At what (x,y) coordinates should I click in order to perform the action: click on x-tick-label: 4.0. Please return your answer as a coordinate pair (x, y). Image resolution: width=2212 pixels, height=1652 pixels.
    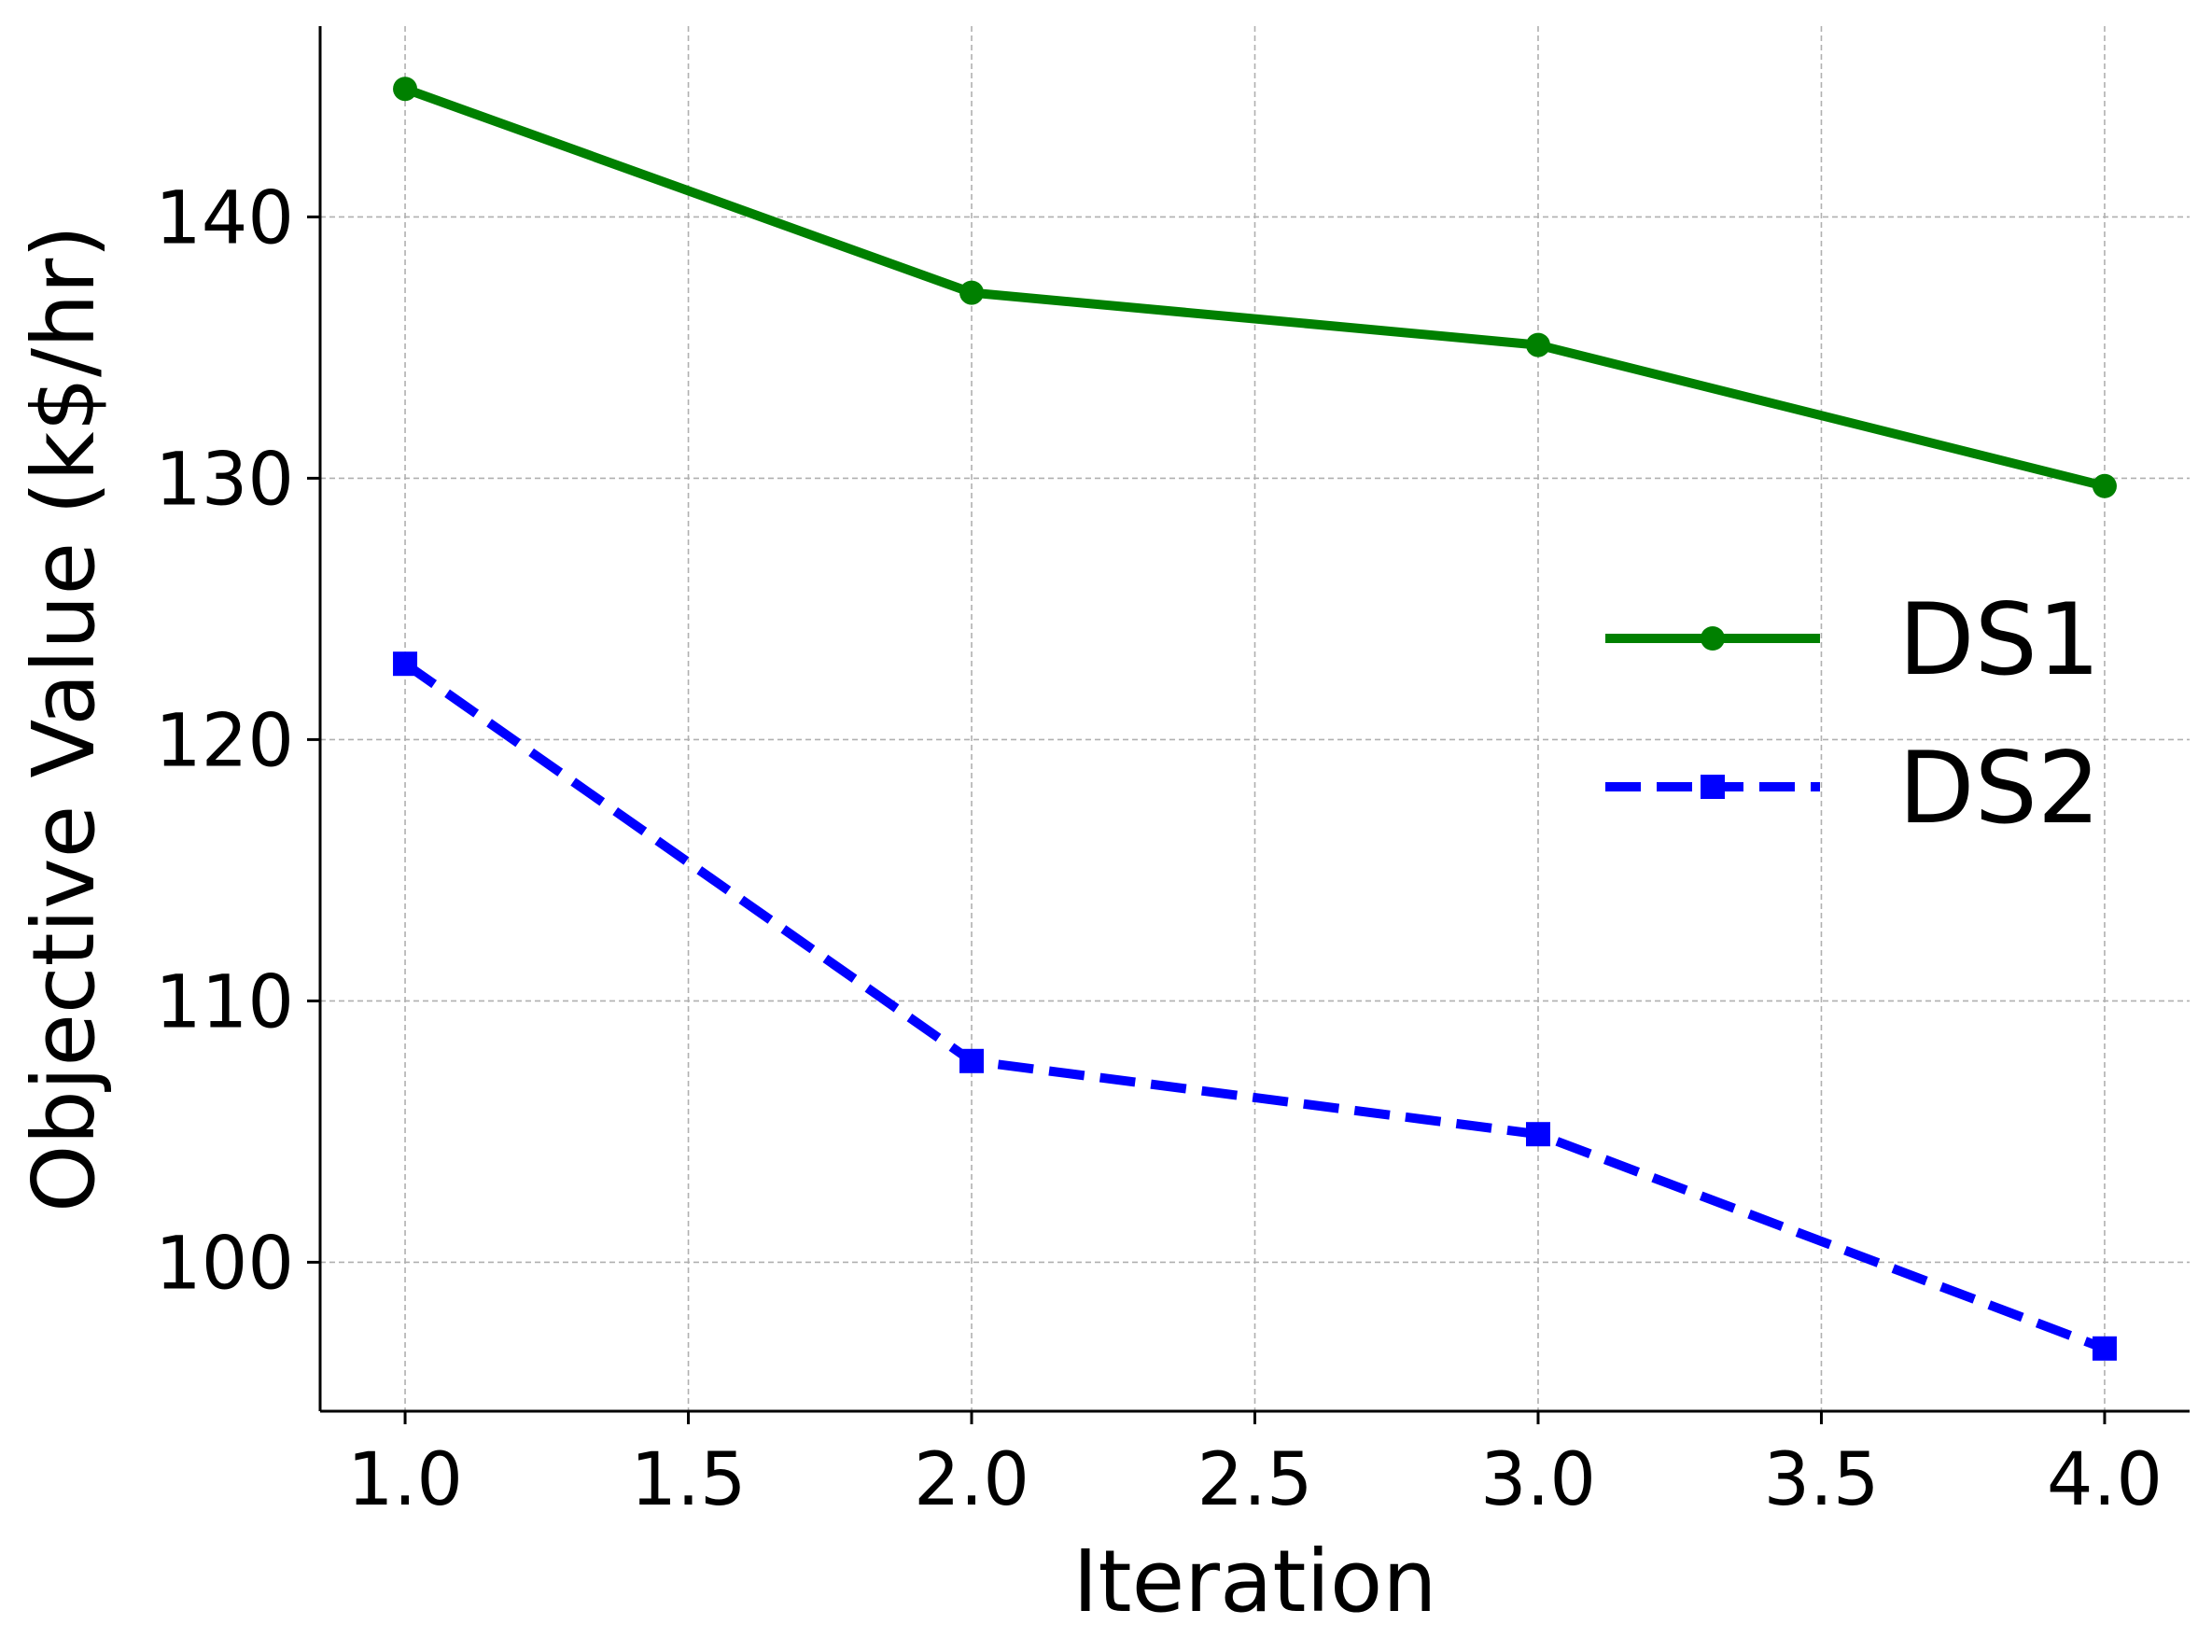
    Looking at the image, I should click on (2105, 1480).